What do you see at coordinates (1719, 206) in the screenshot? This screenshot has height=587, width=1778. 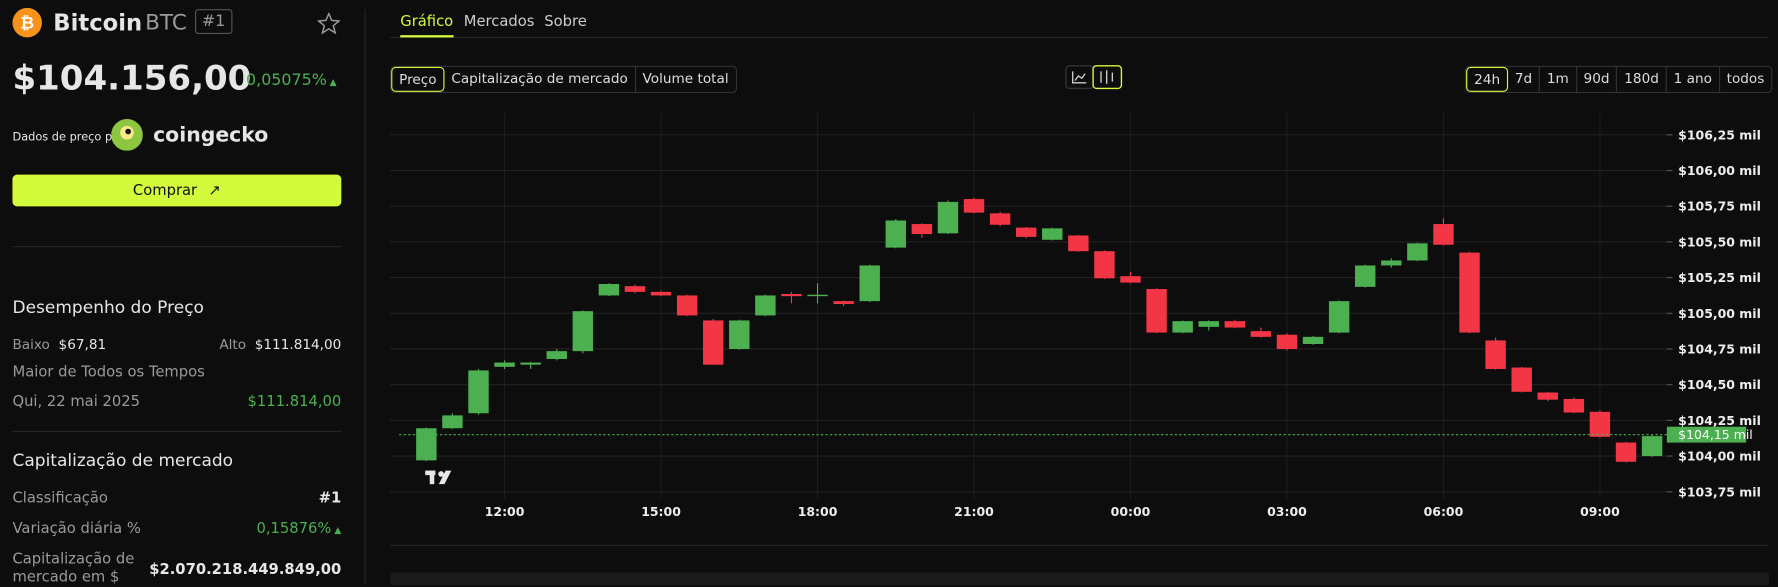 I see `y-tick-label: $105,75 mil` at bounding box center [1719, 206].